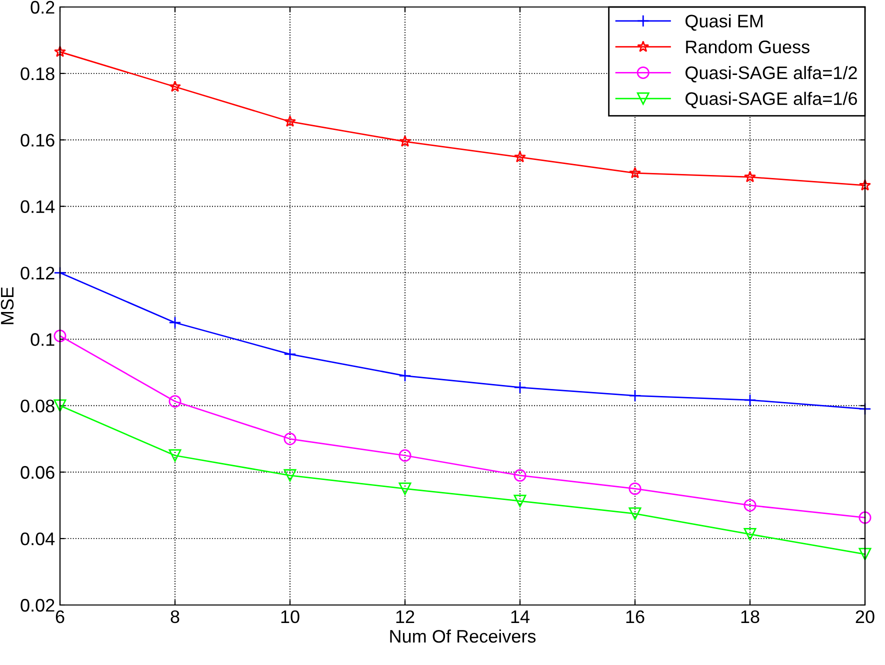  Describe the element at coordinates (37, 406) in the screenshot. I see `y-tick-label: 0.08` at that location.